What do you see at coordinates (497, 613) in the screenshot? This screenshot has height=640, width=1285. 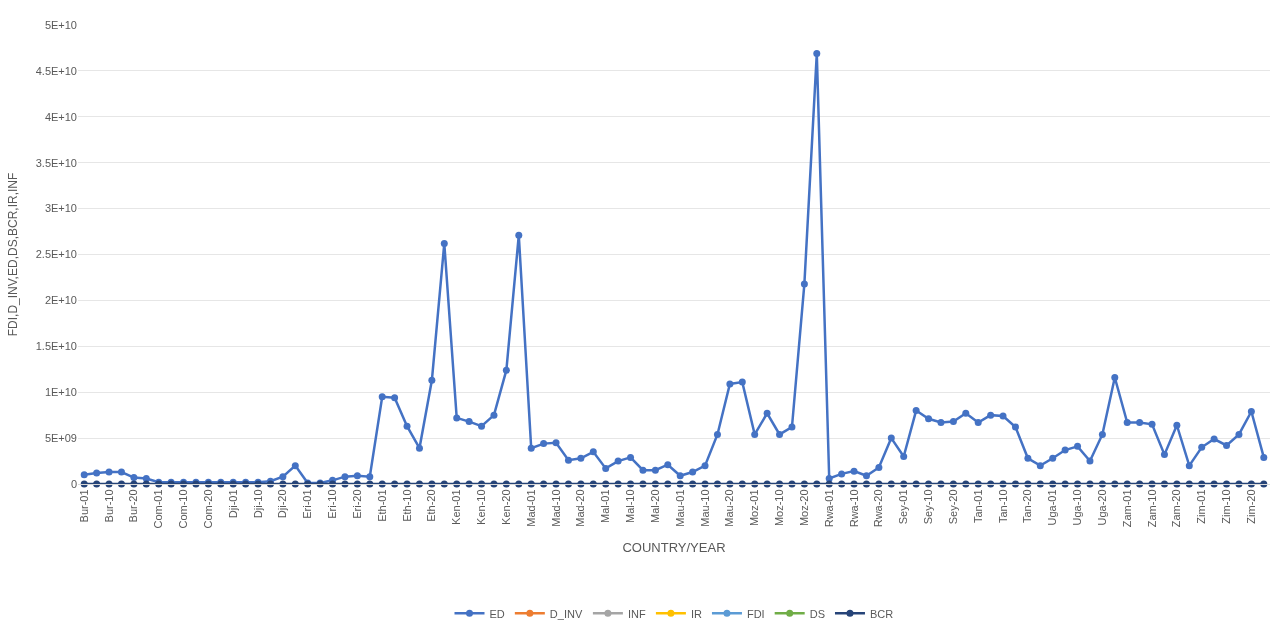 I see `legend-label: ED` at bounding box center [497, 613].